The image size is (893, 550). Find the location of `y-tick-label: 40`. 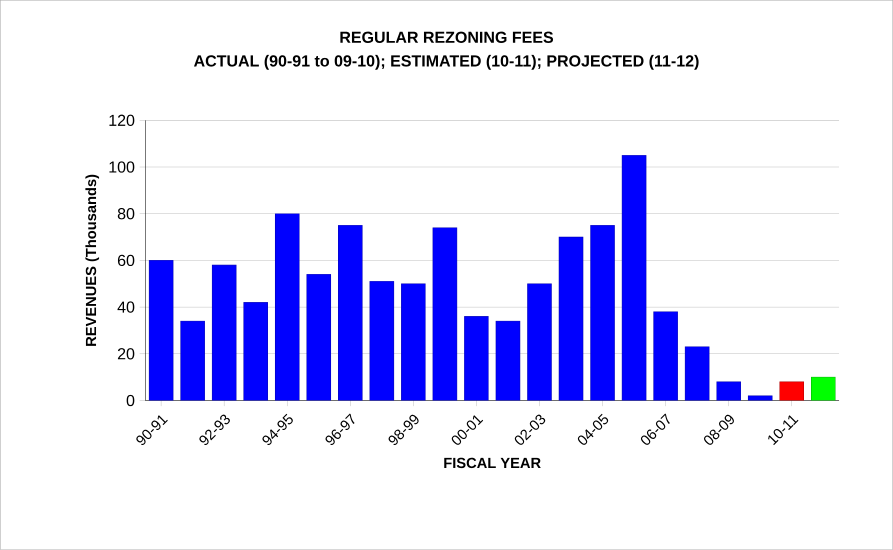

y-tick-label: 40 is located at coordinates (126, 307).